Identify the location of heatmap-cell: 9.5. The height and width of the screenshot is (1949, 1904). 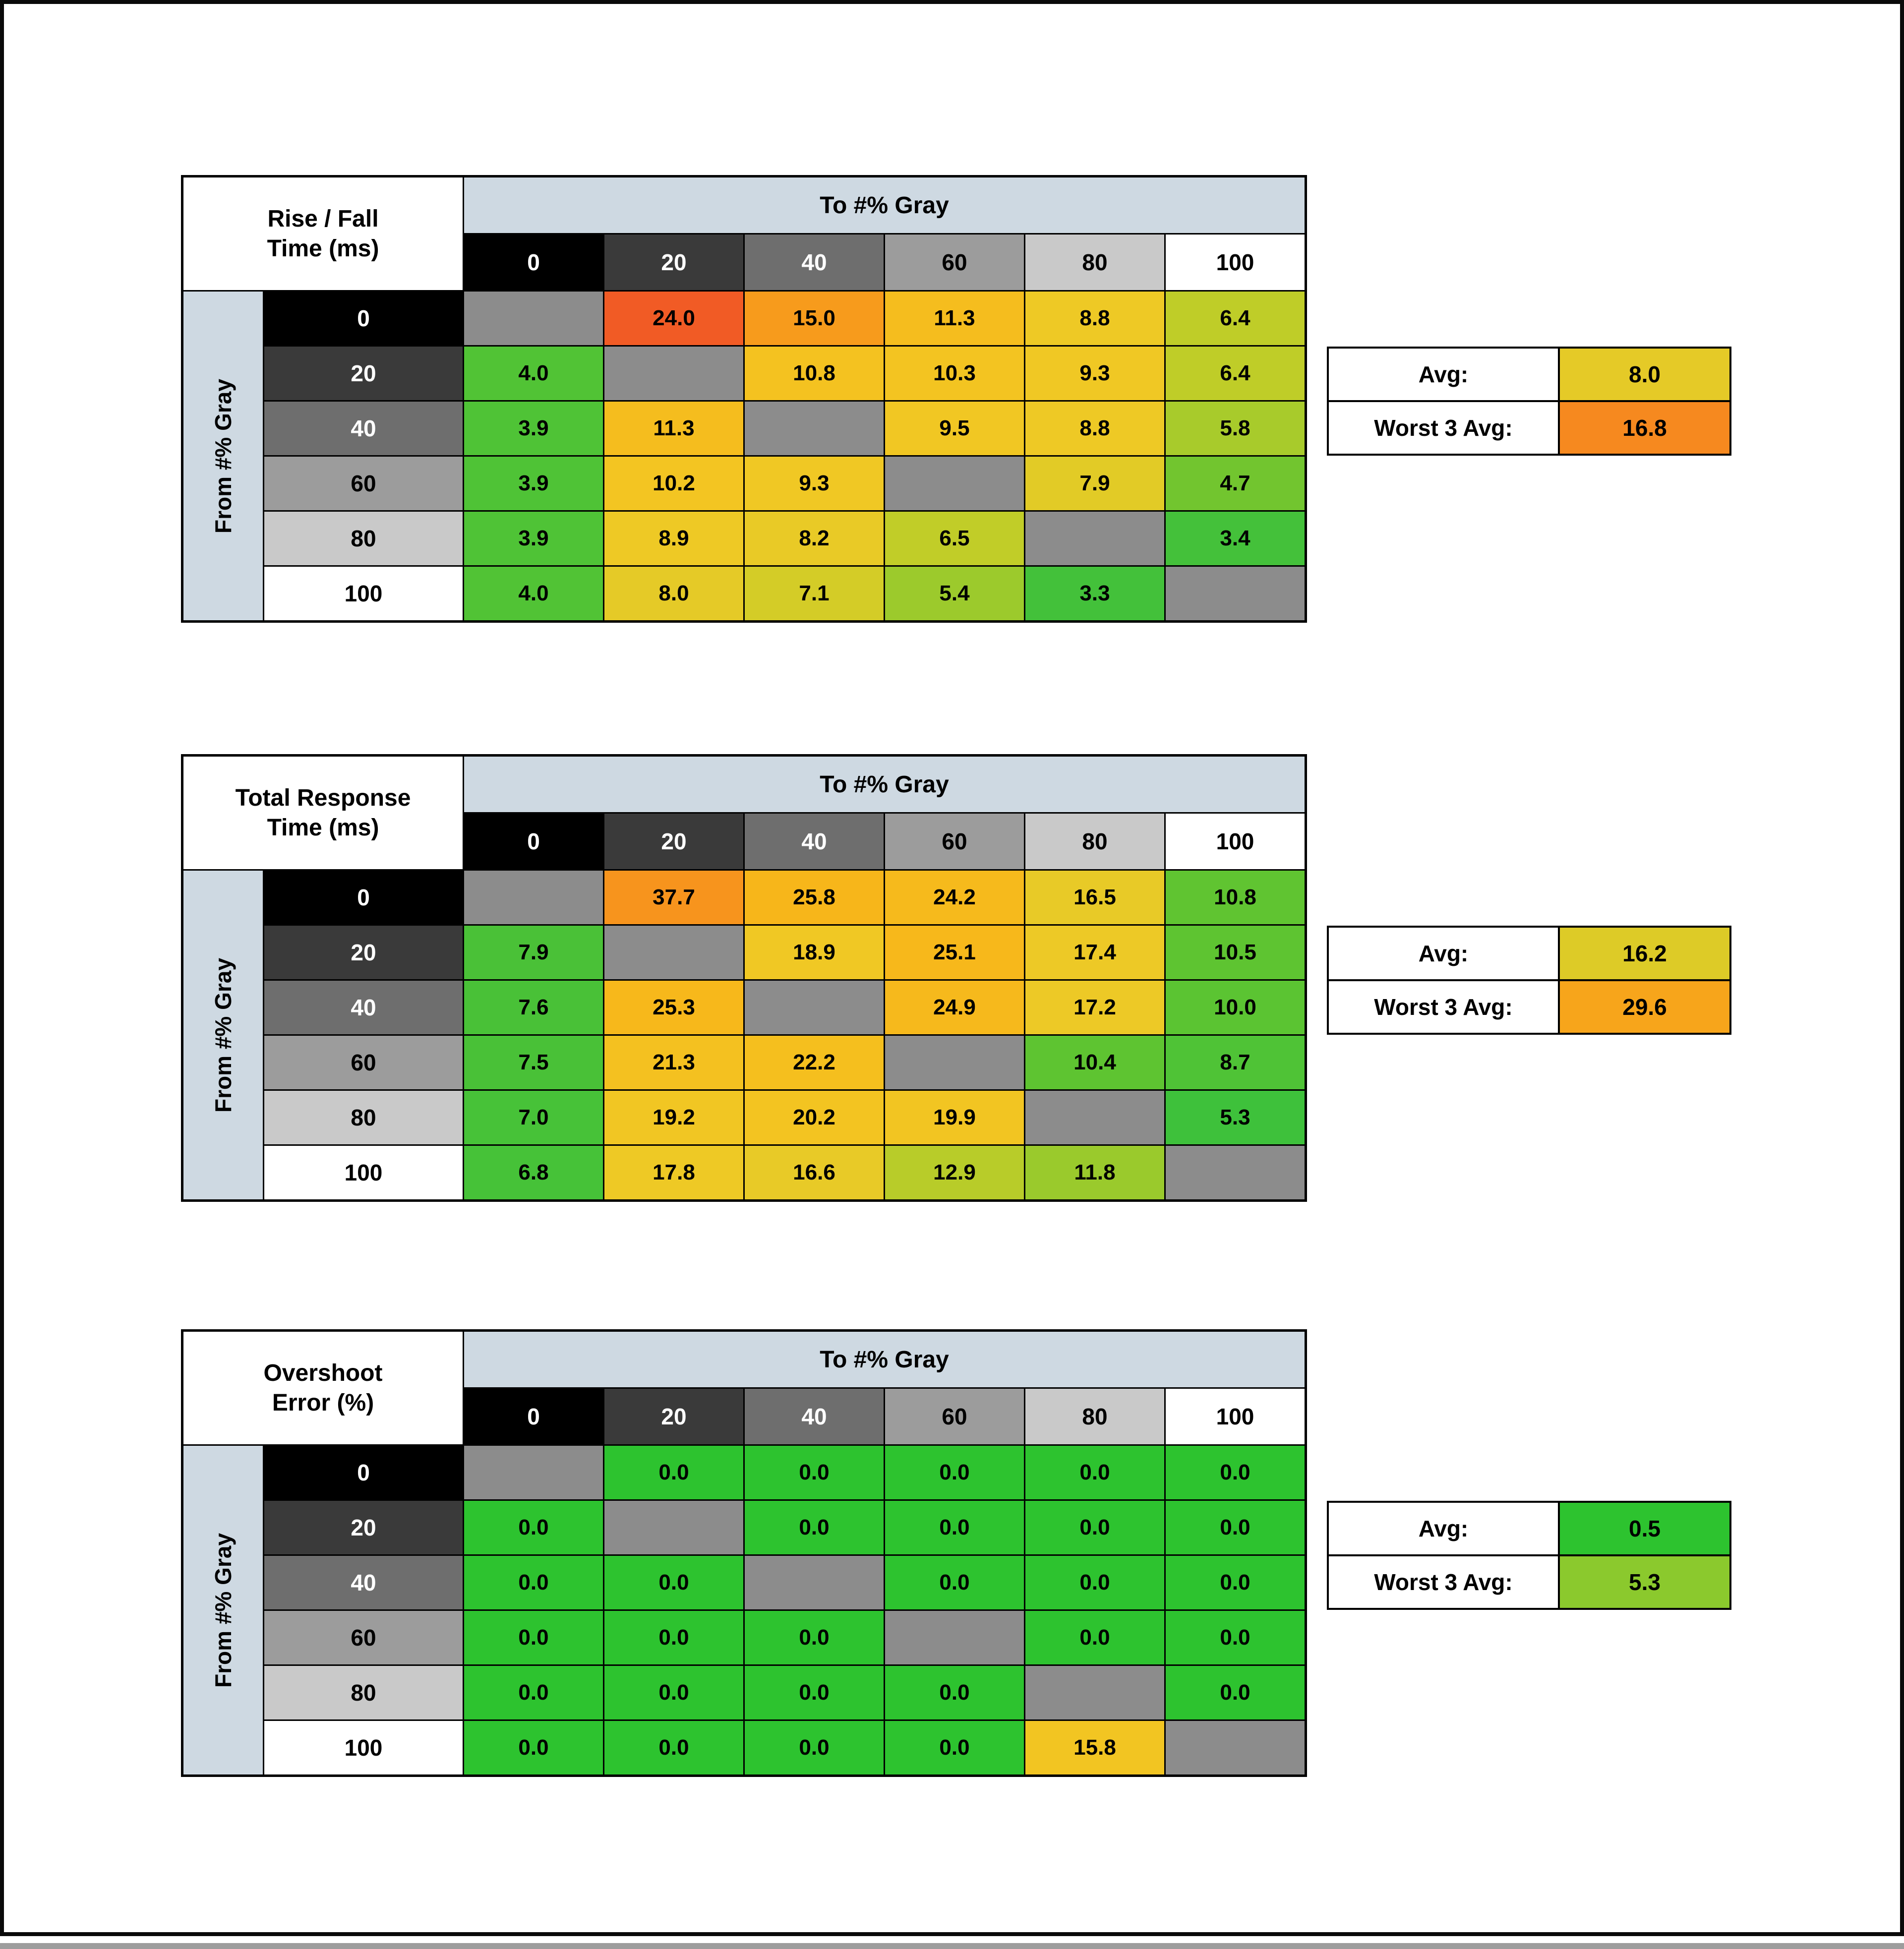
(954, 429).